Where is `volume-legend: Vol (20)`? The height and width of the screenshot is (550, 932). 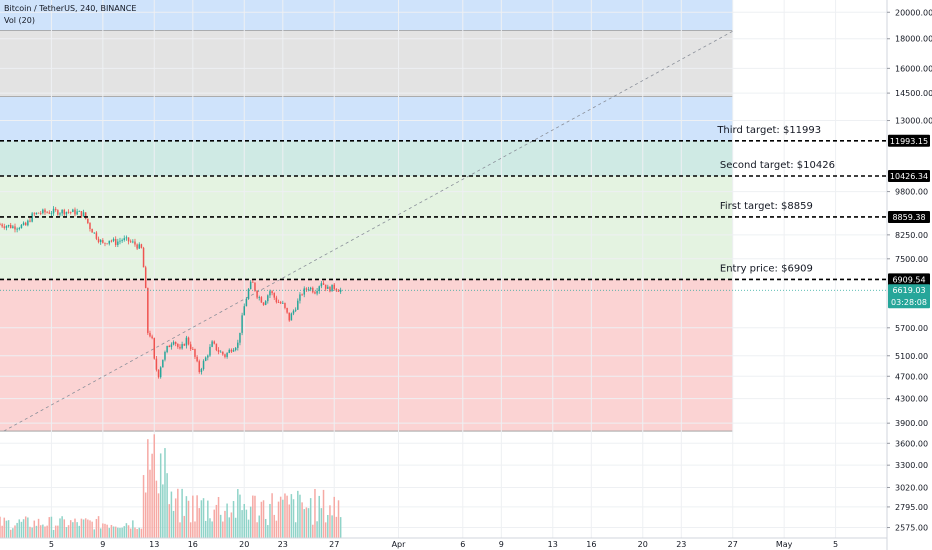 volume-legend: Vol (20) is located at coordinates (19, 20).